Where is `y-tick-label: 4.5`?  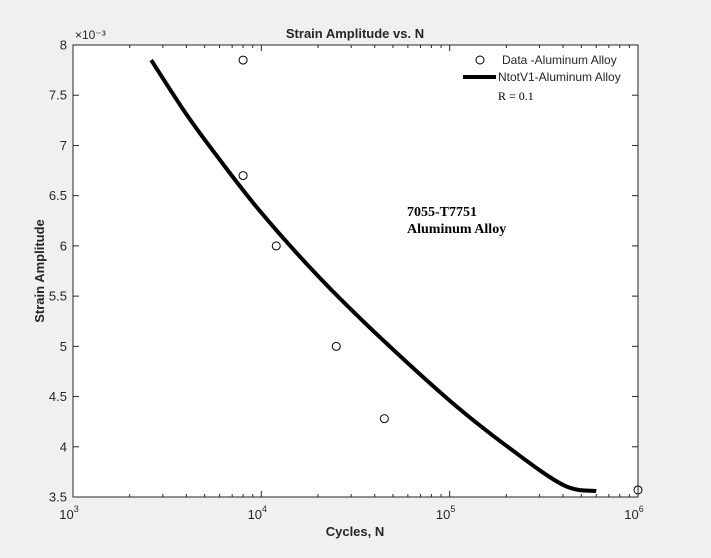 y-tick-label: 4.5 is located at coordinates (58, 396).